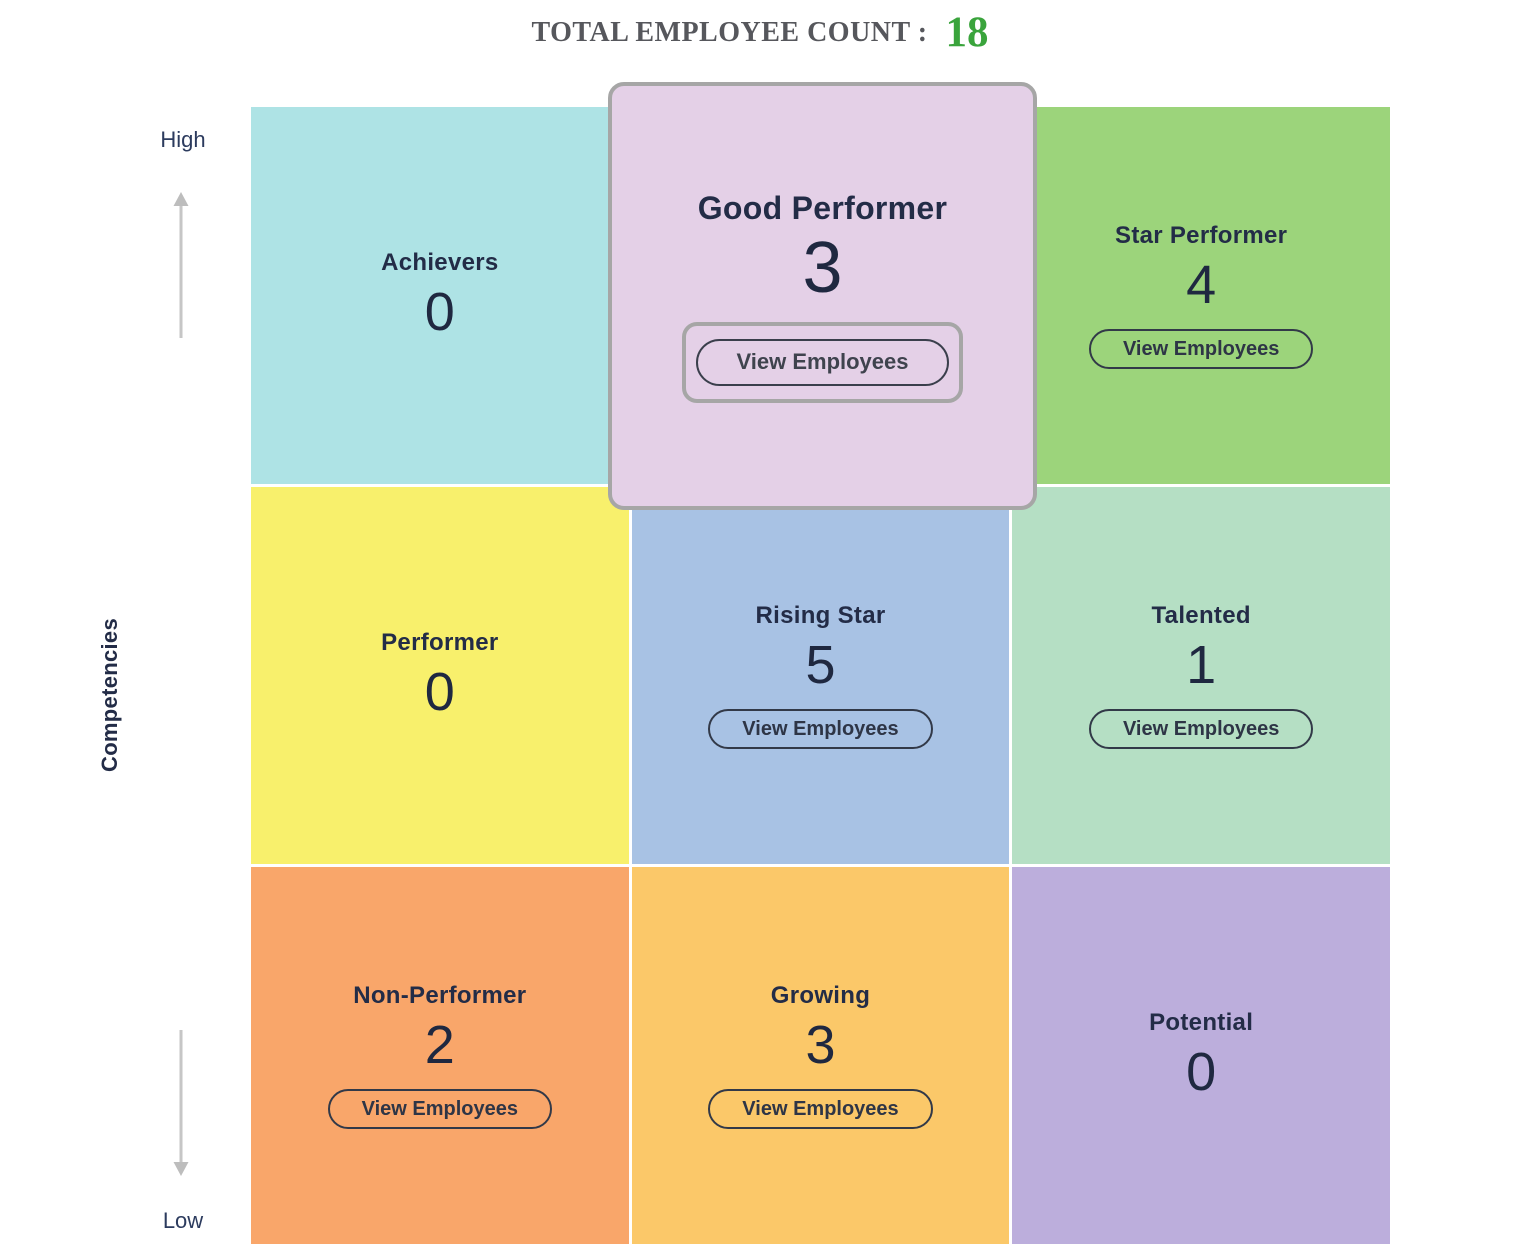 This screenshot has height=1248, width=1531. I want to click on cell-title: Rising Star, so click(820, 616).